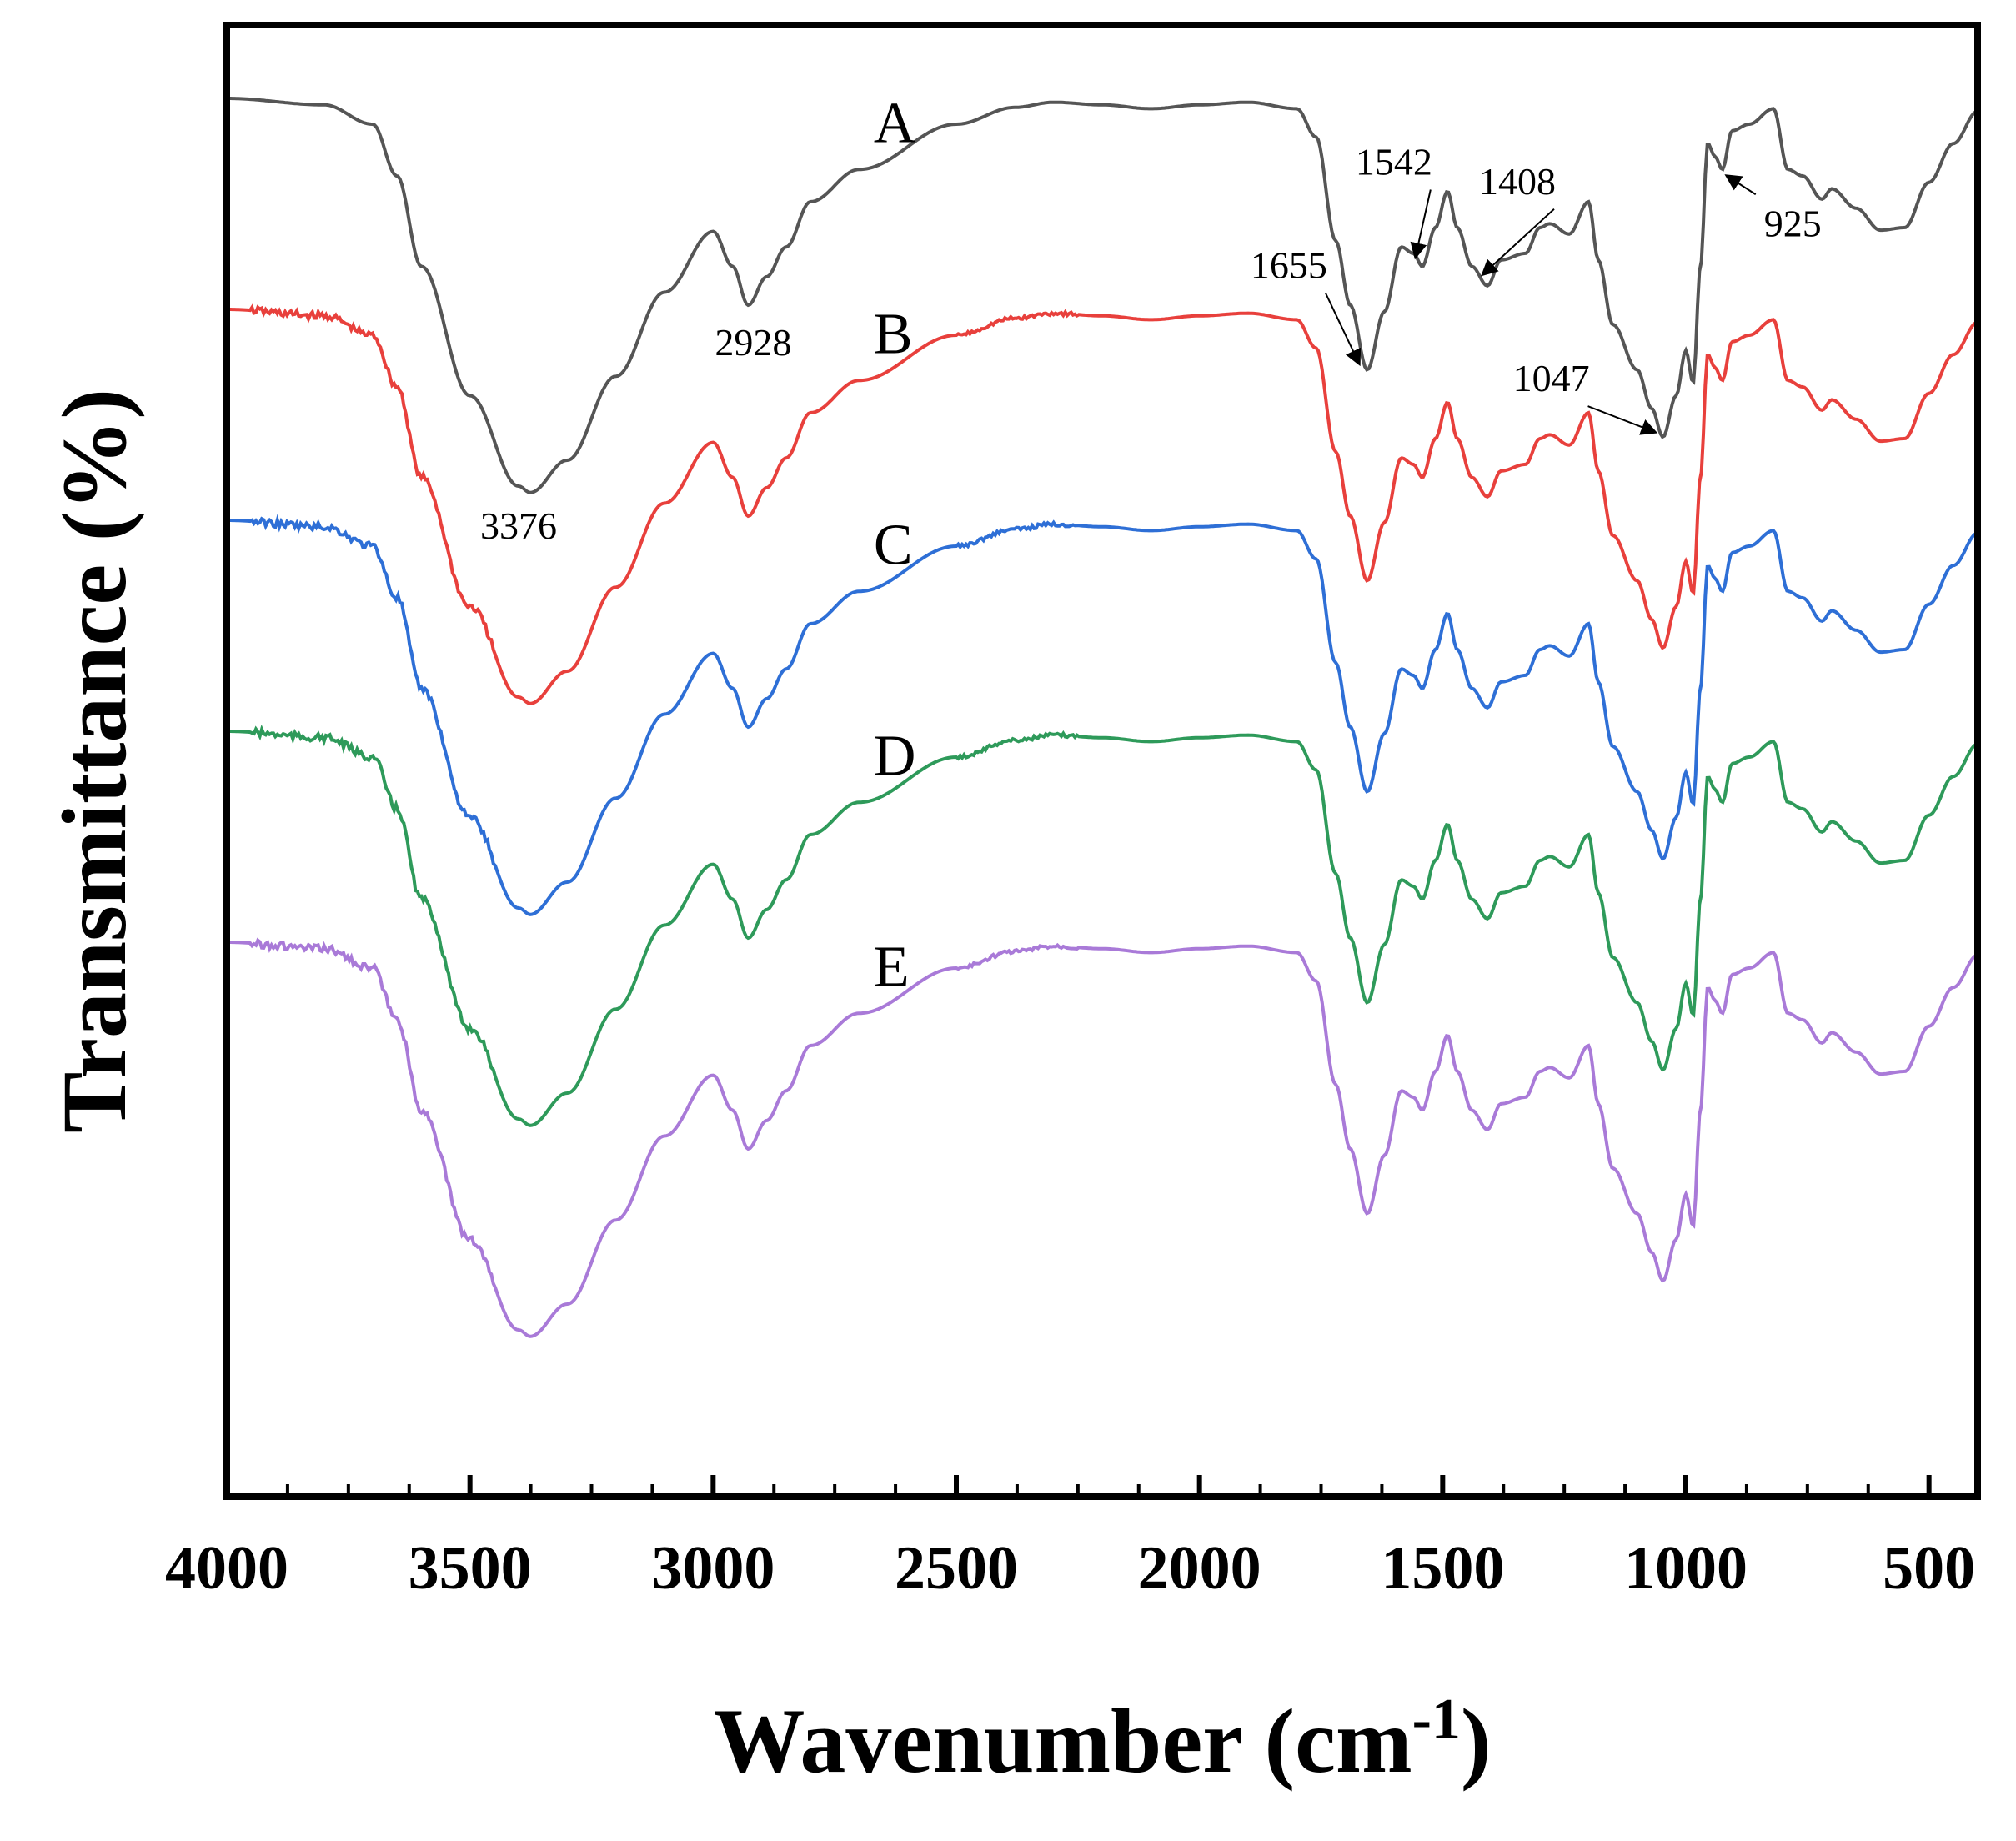  I want to click on annotation-label-1047: 1047, so click(1551, 378).